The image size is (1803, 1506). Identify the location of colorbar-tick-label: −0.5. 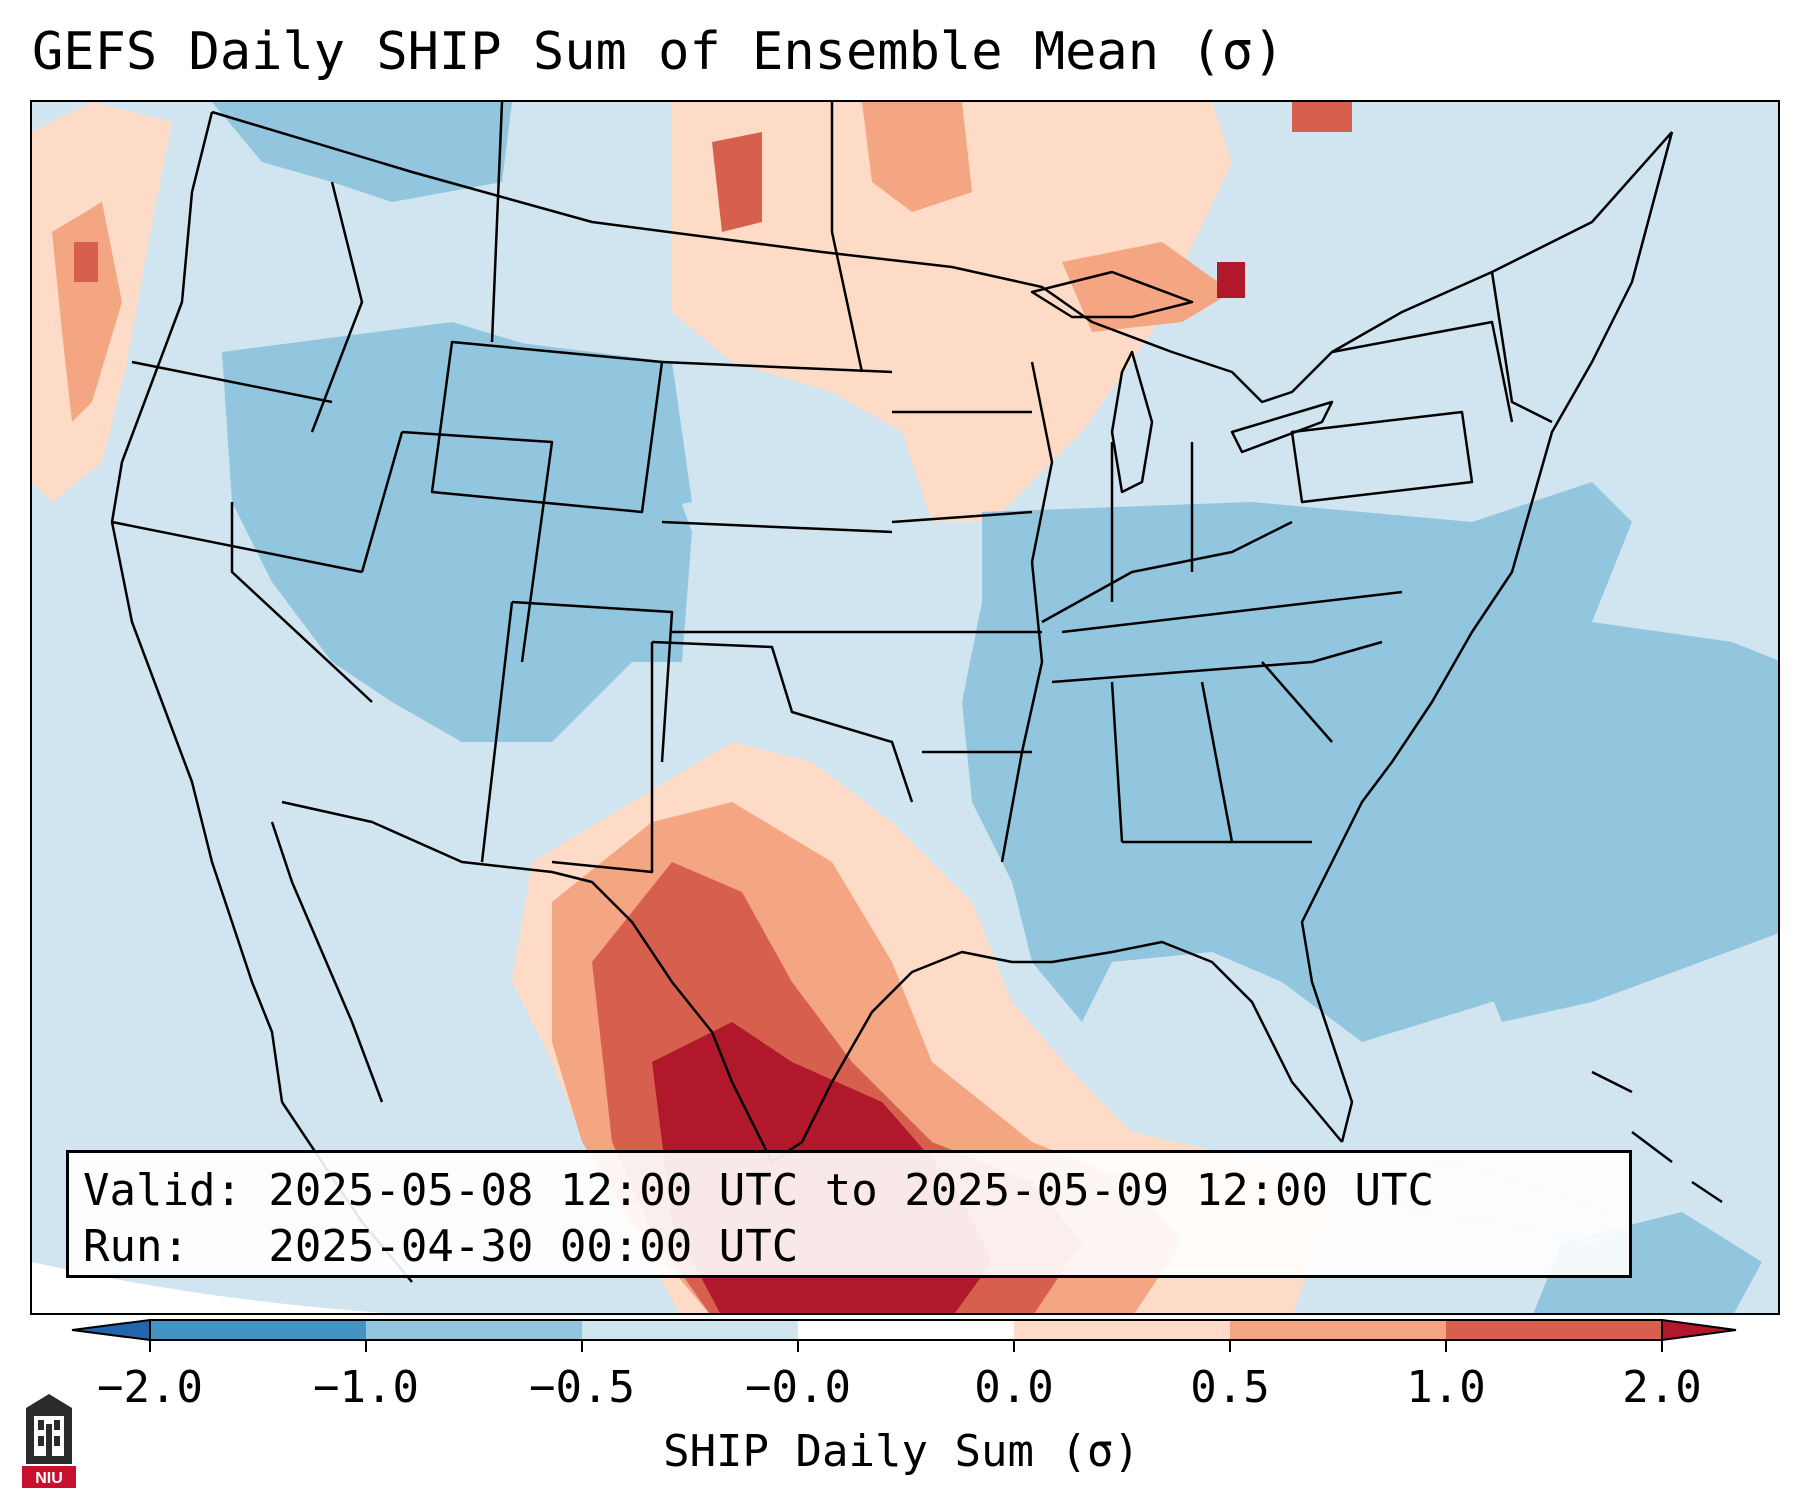
(582, 1387).